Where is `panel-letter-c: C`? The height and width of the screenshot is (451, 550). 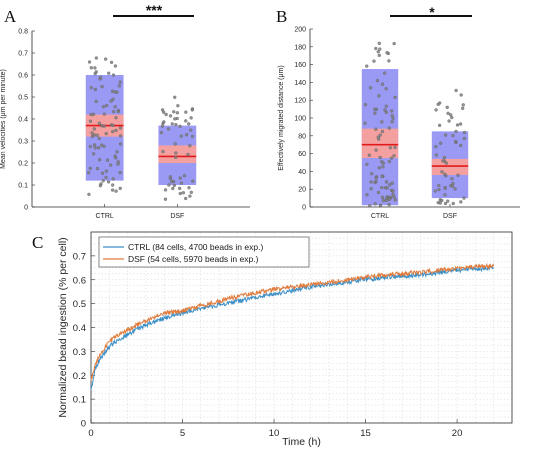
panel-letter-c: C is located at coordinates (37, 242).